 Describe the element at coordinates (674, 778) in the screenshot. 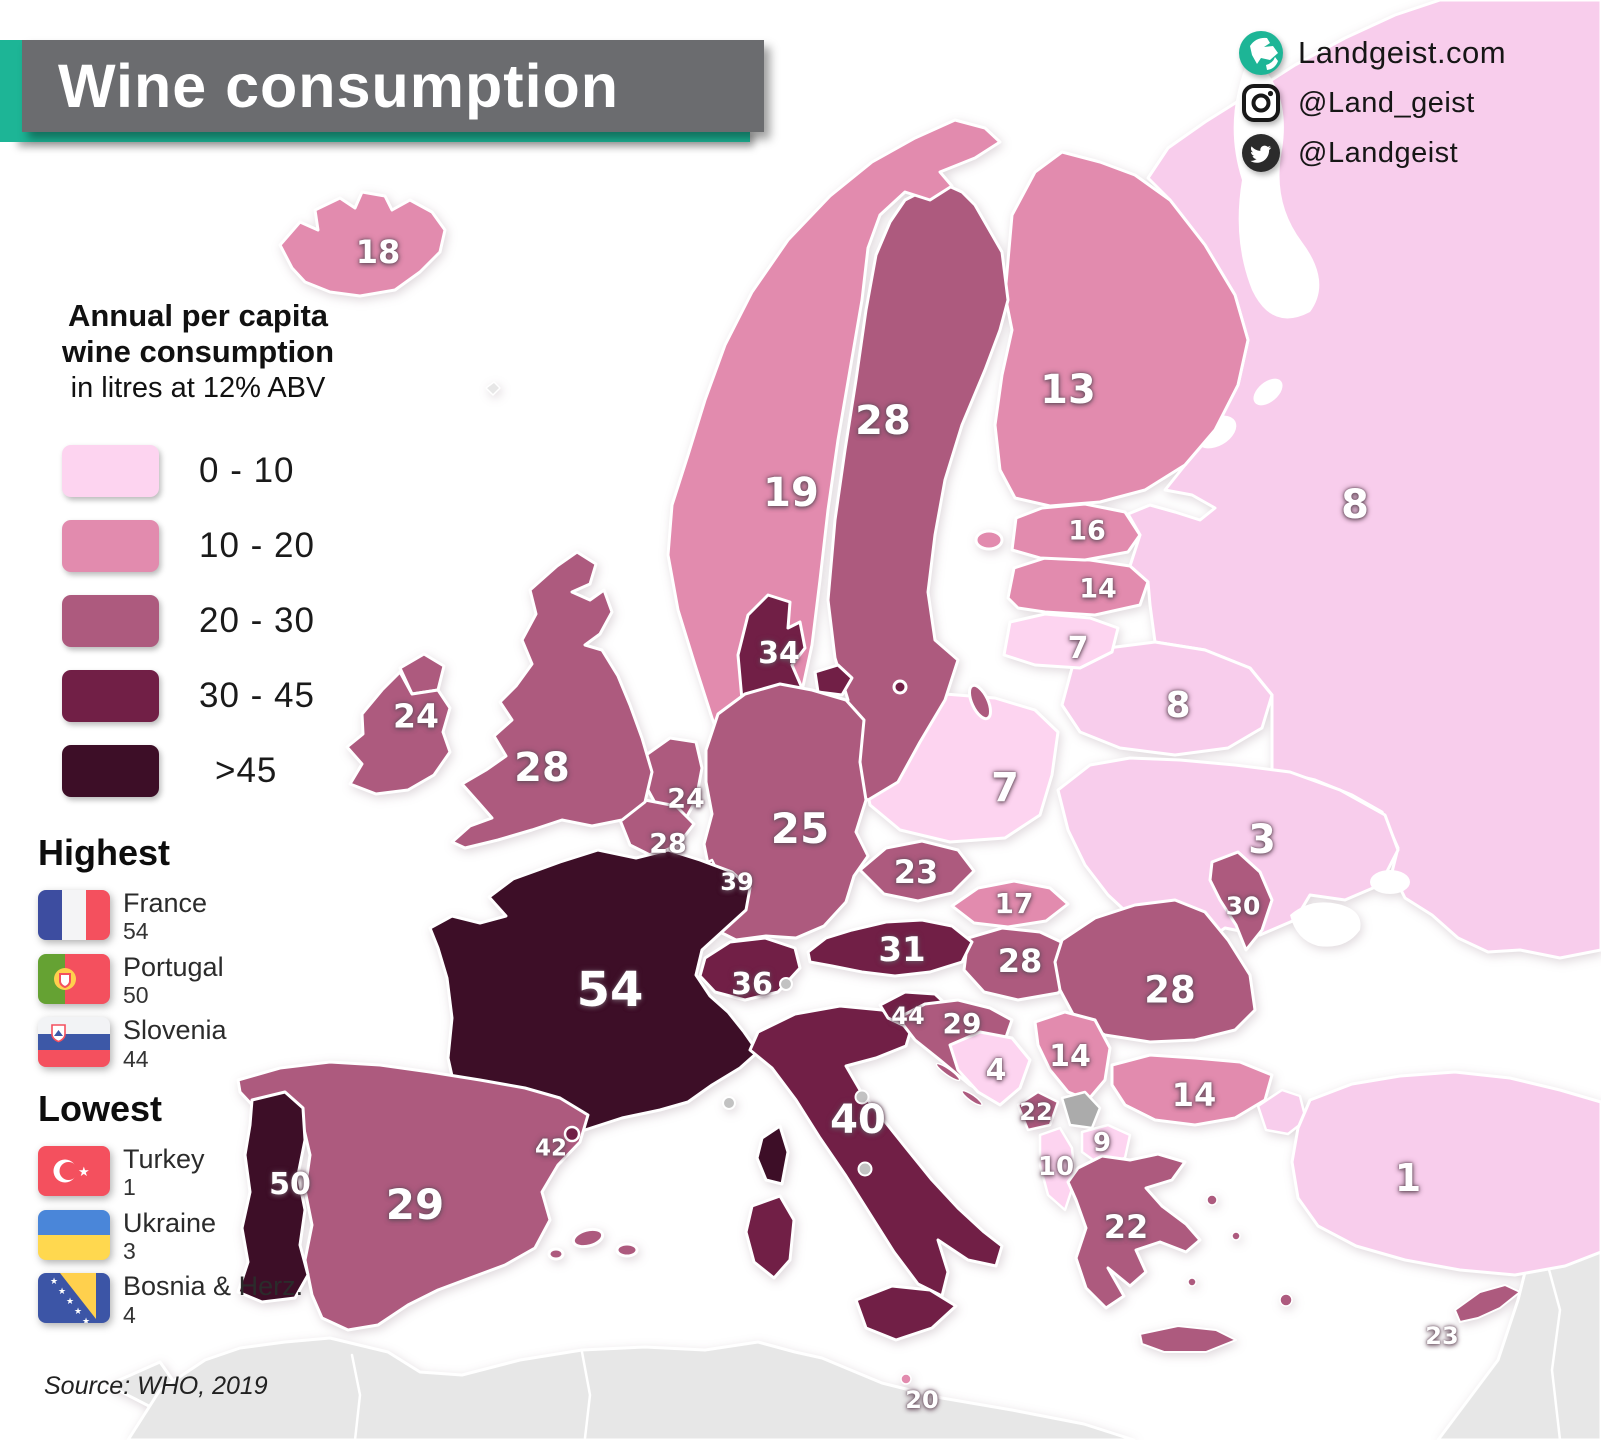

I see `country-netherlands` at that location.